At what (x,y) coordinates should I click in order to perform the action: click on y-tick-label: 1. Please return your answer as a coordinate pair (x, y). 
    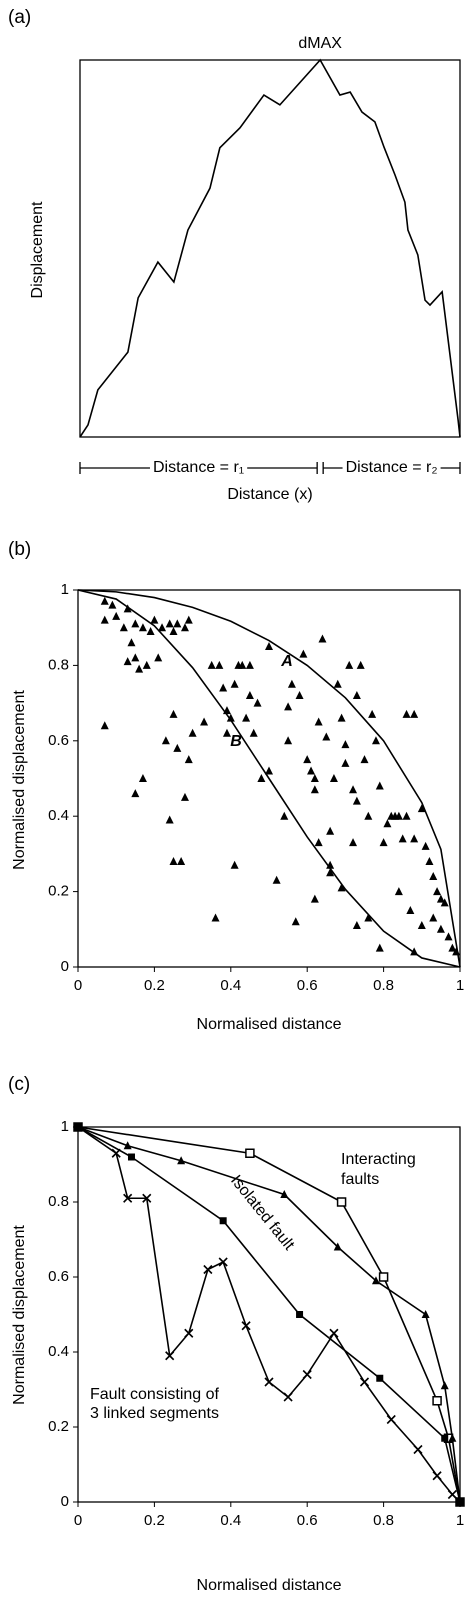
    Looking at the image, I should click on (65, 1126).